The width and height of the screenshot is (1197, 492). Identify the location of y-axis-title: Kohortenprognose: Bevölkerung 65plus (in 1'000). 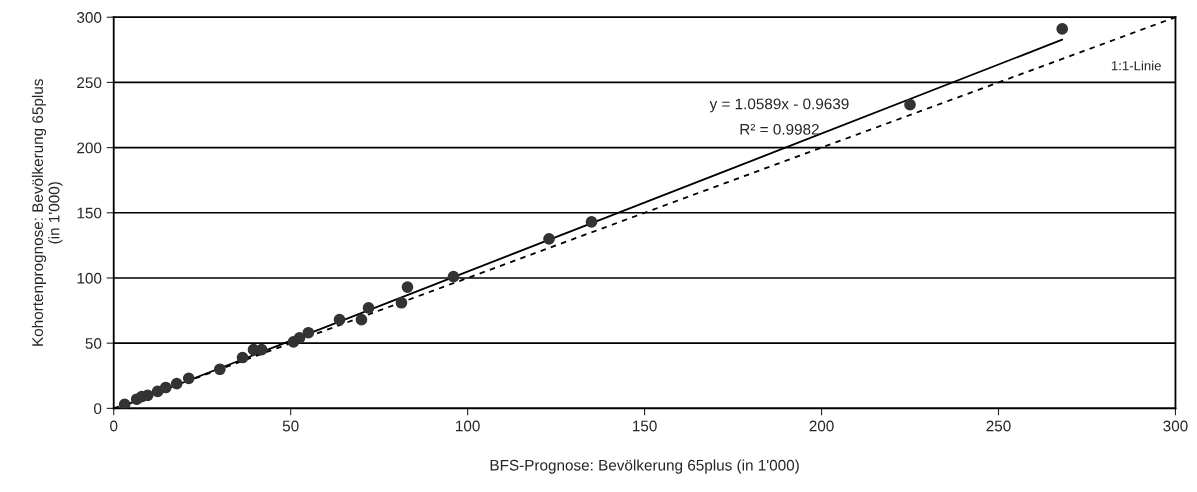
(47, 212).